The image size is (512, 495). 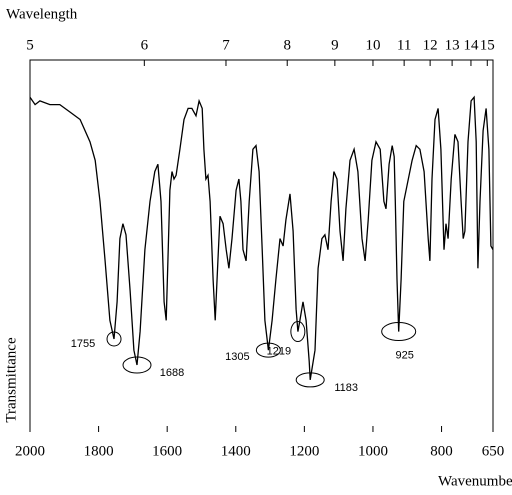 What do you see at coordinates (145, 45) in the screenshot?
I see `top-tick-label: 6` at bounding box center [145, 45].